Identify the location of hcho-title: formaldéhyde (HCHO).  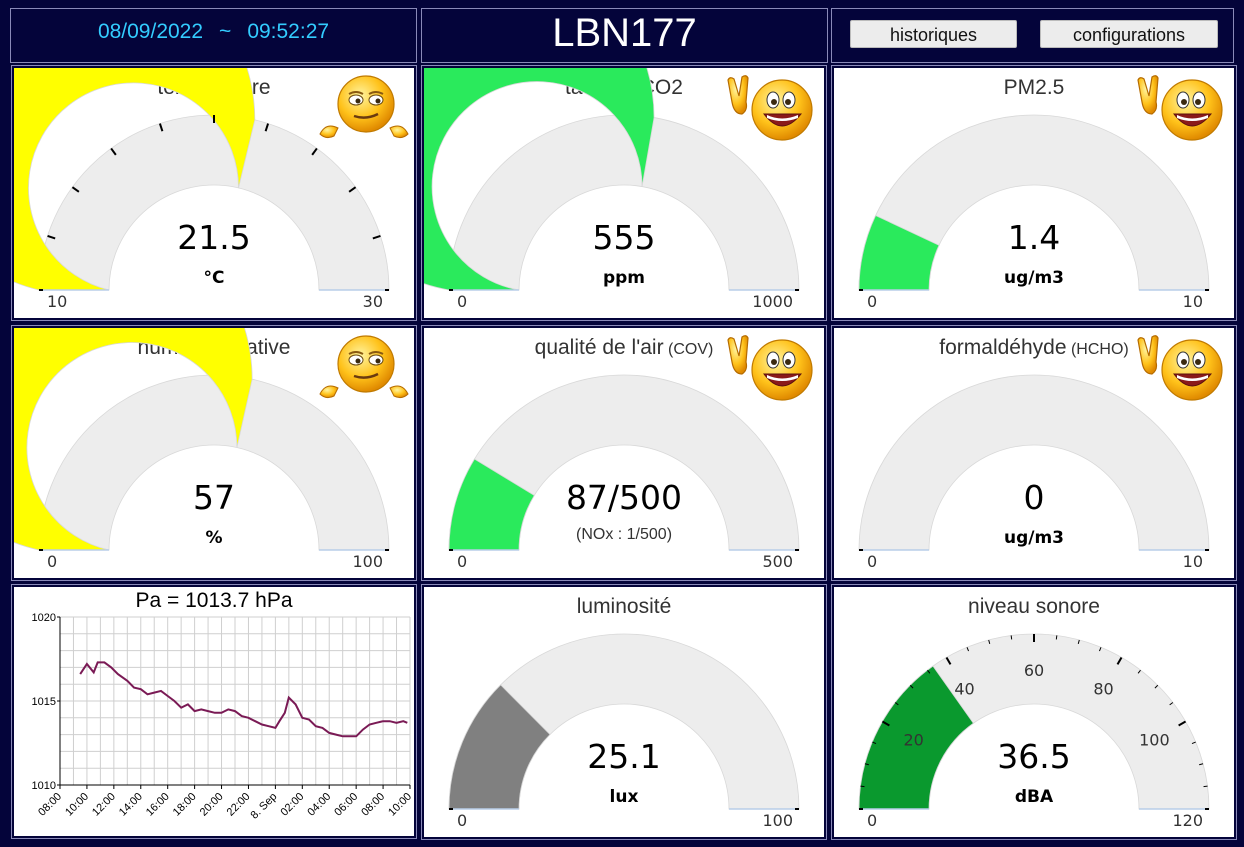
(1034, 348).